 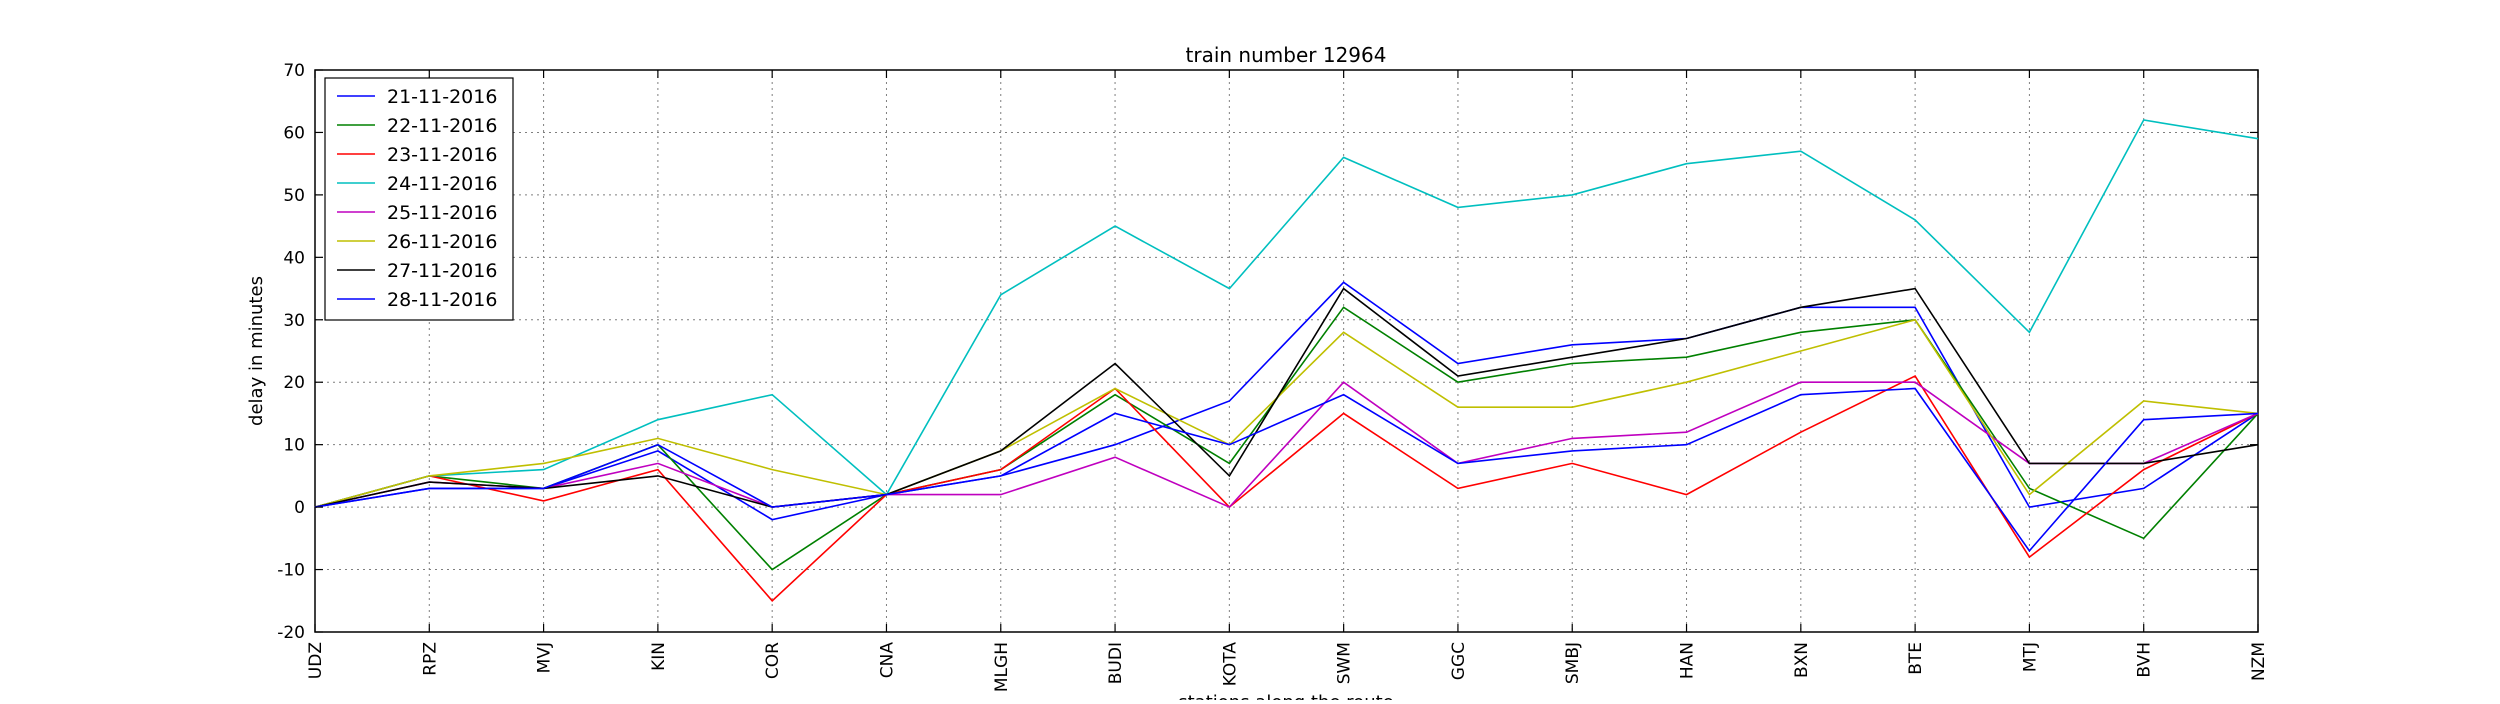 I want to click on y-tick-label: -10, so click(x=291, y=571).